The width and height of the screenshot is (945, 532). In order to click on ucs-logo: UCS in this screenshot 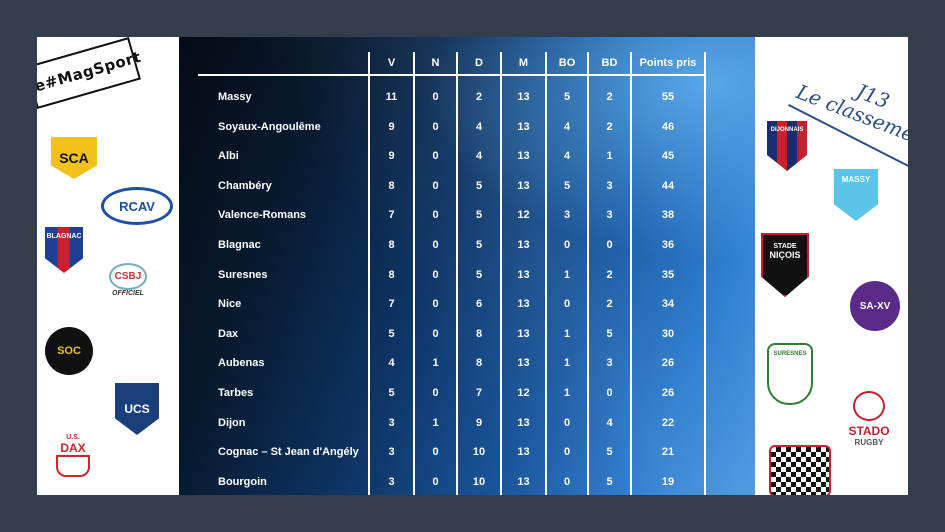, I will do `click(137, 409)`.